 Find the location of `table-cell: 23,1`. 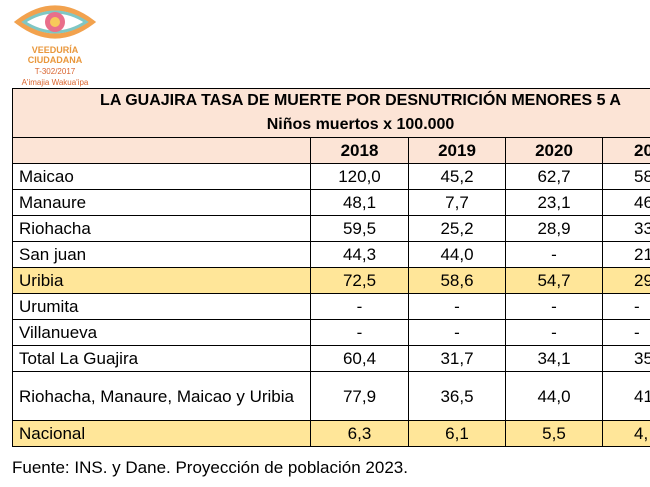

table-cell: 23,1 is located at coordinates (554, 202).